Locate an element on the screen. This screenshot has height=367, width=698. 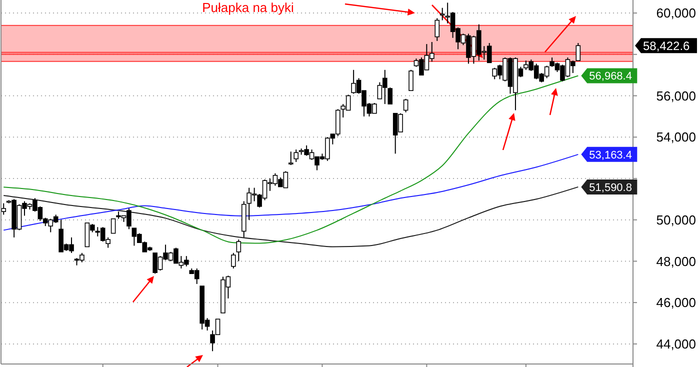
y-tick-label: 56,000 is located at coordinates (676, 96).